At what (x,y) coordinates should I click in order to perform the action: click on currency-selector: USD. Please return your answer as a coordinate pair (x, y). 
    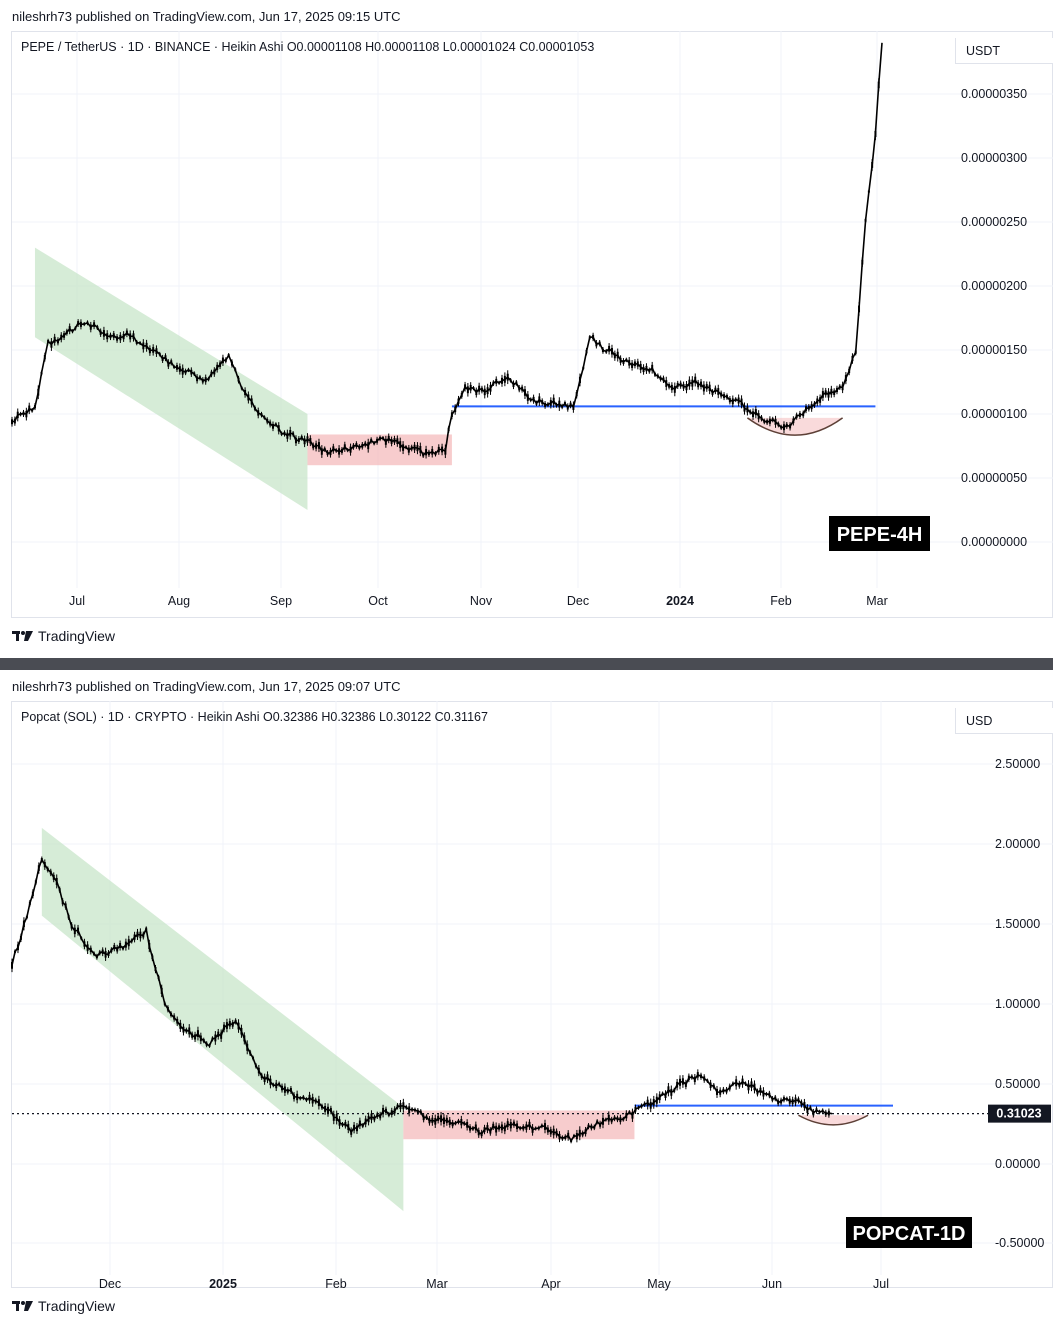
    Looking at the image, I should click on (1004, 721).